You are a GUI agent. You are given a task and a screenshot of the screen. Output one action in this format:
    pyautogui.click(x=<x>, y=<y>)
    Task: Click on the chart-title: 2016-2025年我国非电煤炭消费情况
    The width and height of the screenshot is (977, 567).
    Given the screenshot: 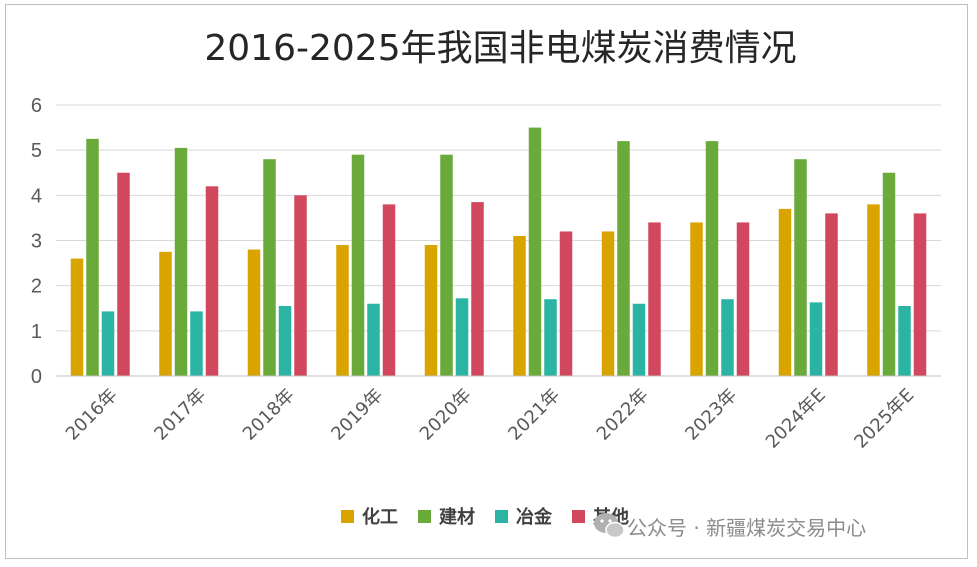 What is the action you would take?
    pyautogui.click(x=500, y=48)
    